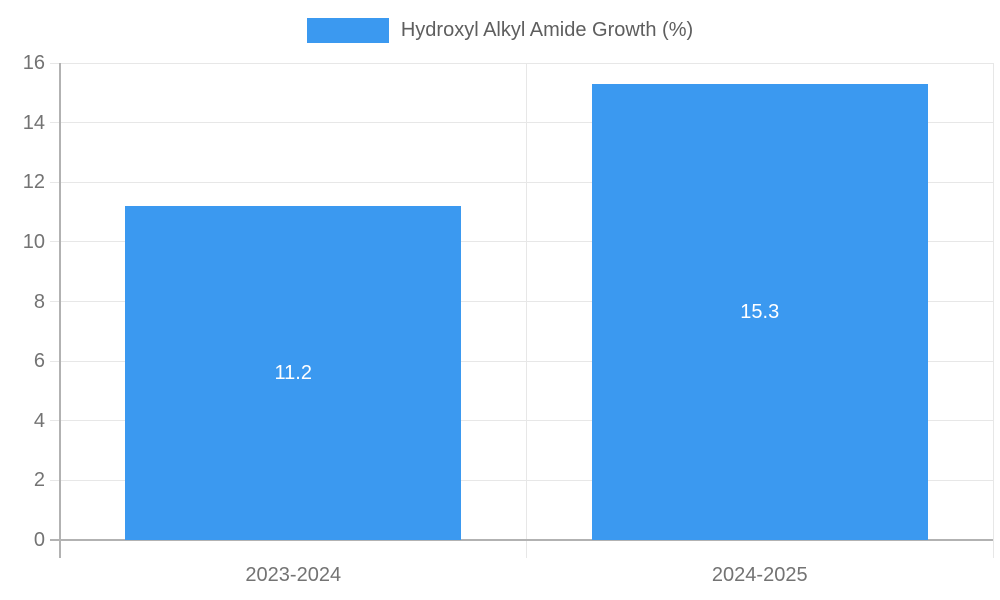 This screenshot has height=600, width=1000. I want to click on y-axis-tick-label: 10, so click(33, 241).